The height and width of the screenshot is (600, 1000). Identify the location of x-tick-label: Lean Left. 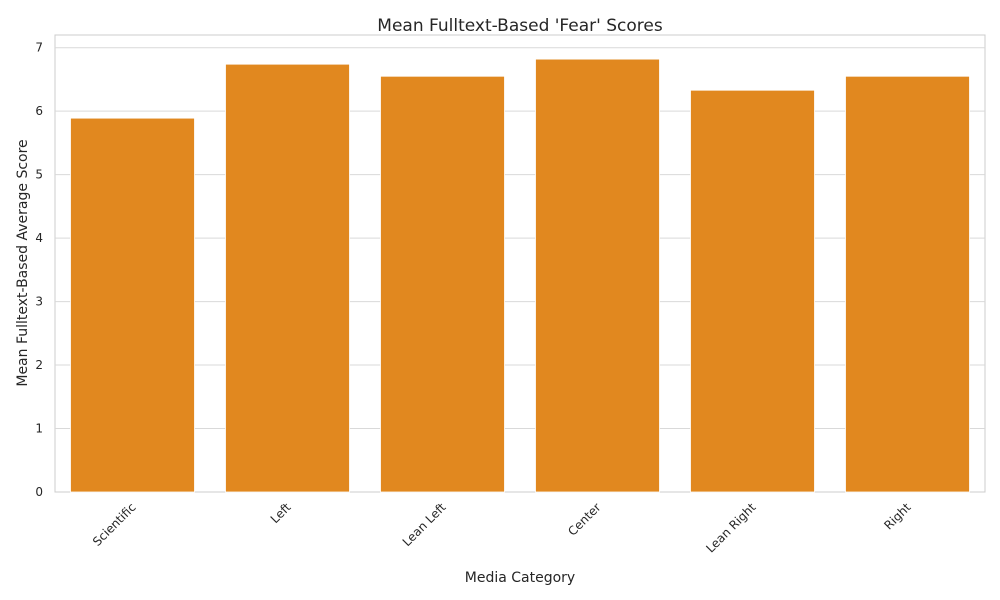
(424, 524).